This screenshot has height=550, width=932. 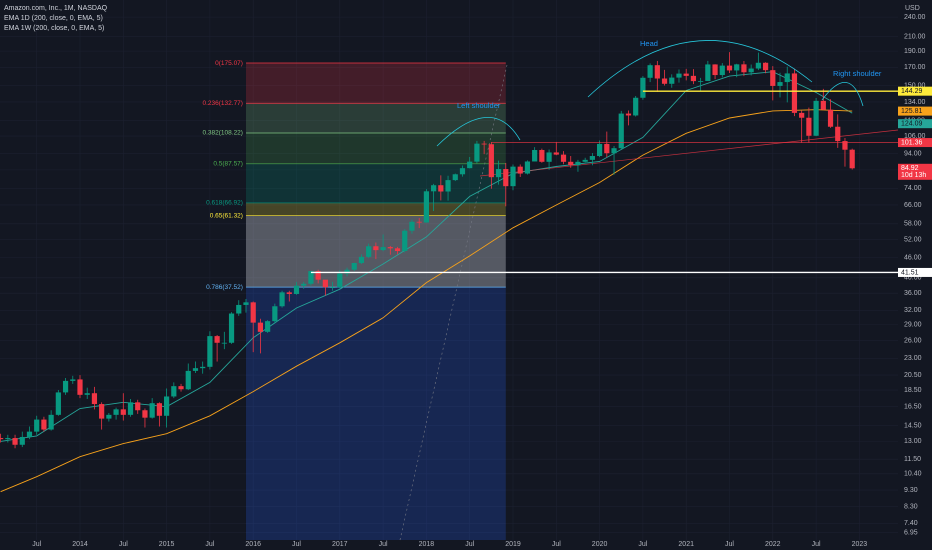 What do you see at coordinates (915, 102) in the screenshot?
I see `y-tick-label: 134.00` at bounding box center [915, 102].